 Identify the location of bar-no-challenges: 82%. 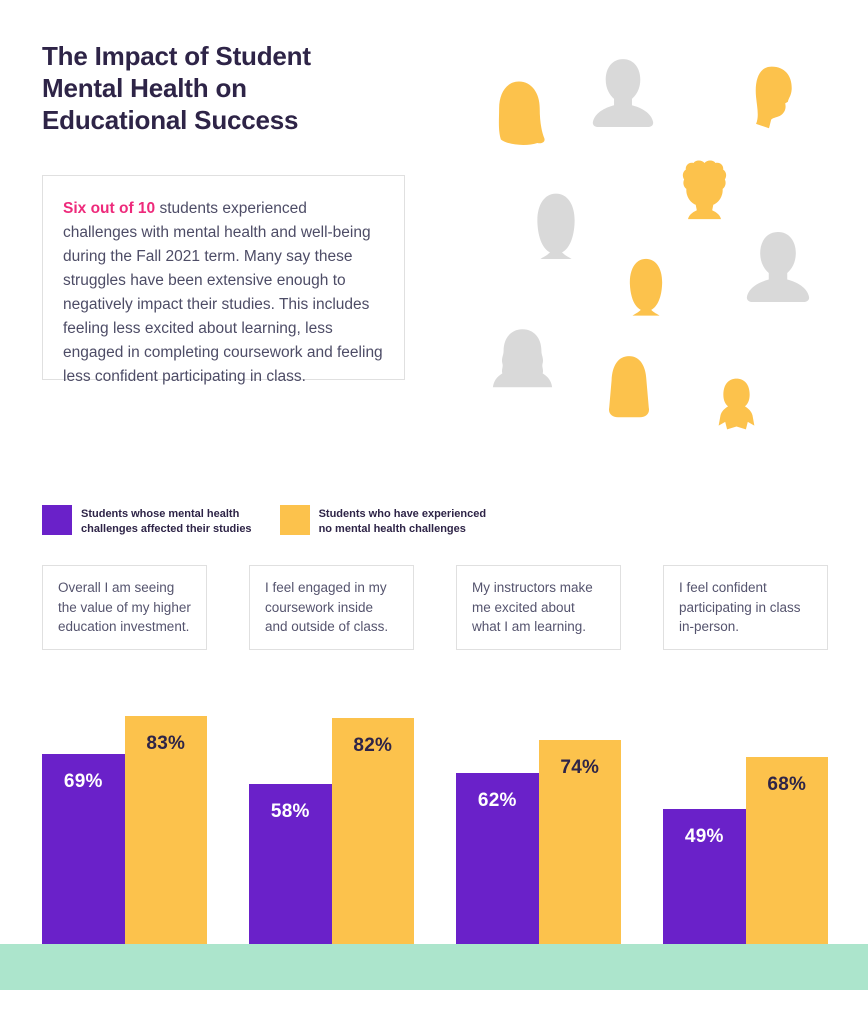
(372, 831).